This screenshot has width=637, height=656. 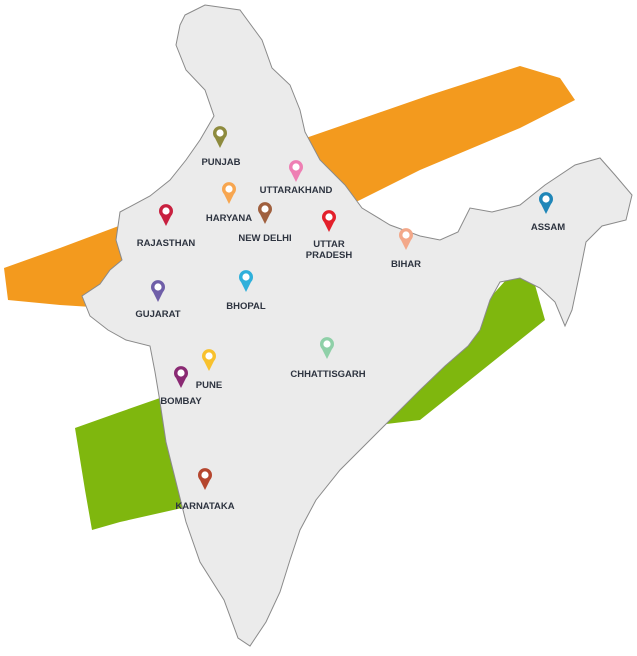 I want to click on marker-label: HARYANA, so click(x=229, y=218).